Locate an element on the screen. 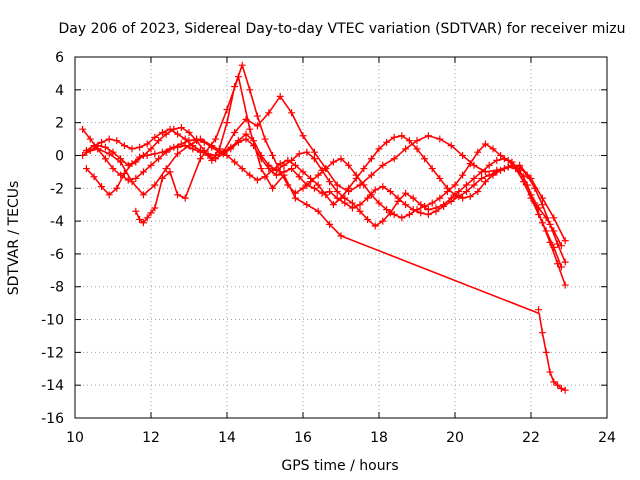 This screenshot has height=480, width=640. x-tick-label: 18 is located at coordinates (379, 438).